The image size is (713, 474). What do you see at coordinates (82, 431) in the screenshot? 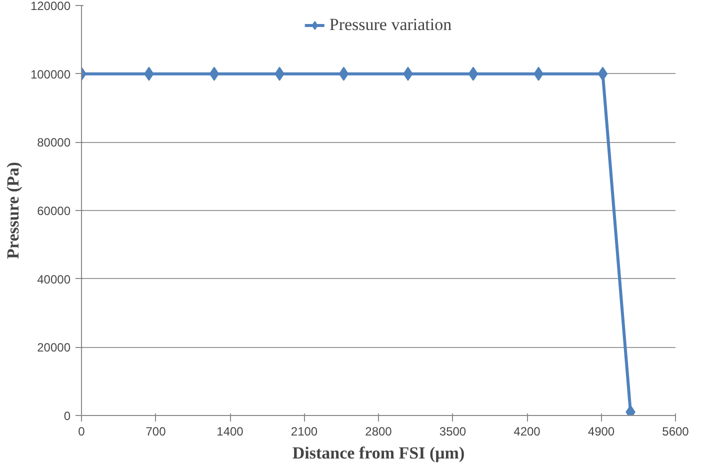
I see `x-tick-label: 0` at bounding box center [82, 431].